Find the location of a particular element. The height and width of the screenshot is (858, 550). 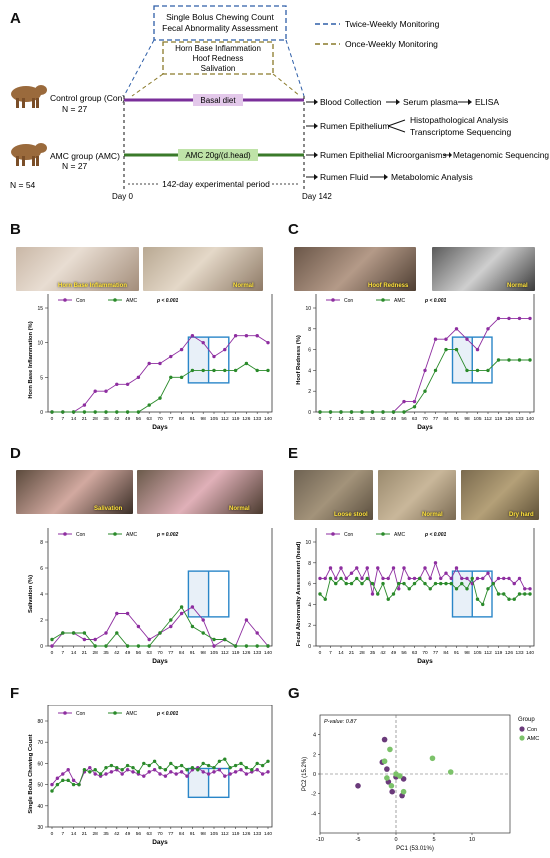

photo-loose-stool: Loose stool is located at coordinates (333, 495).